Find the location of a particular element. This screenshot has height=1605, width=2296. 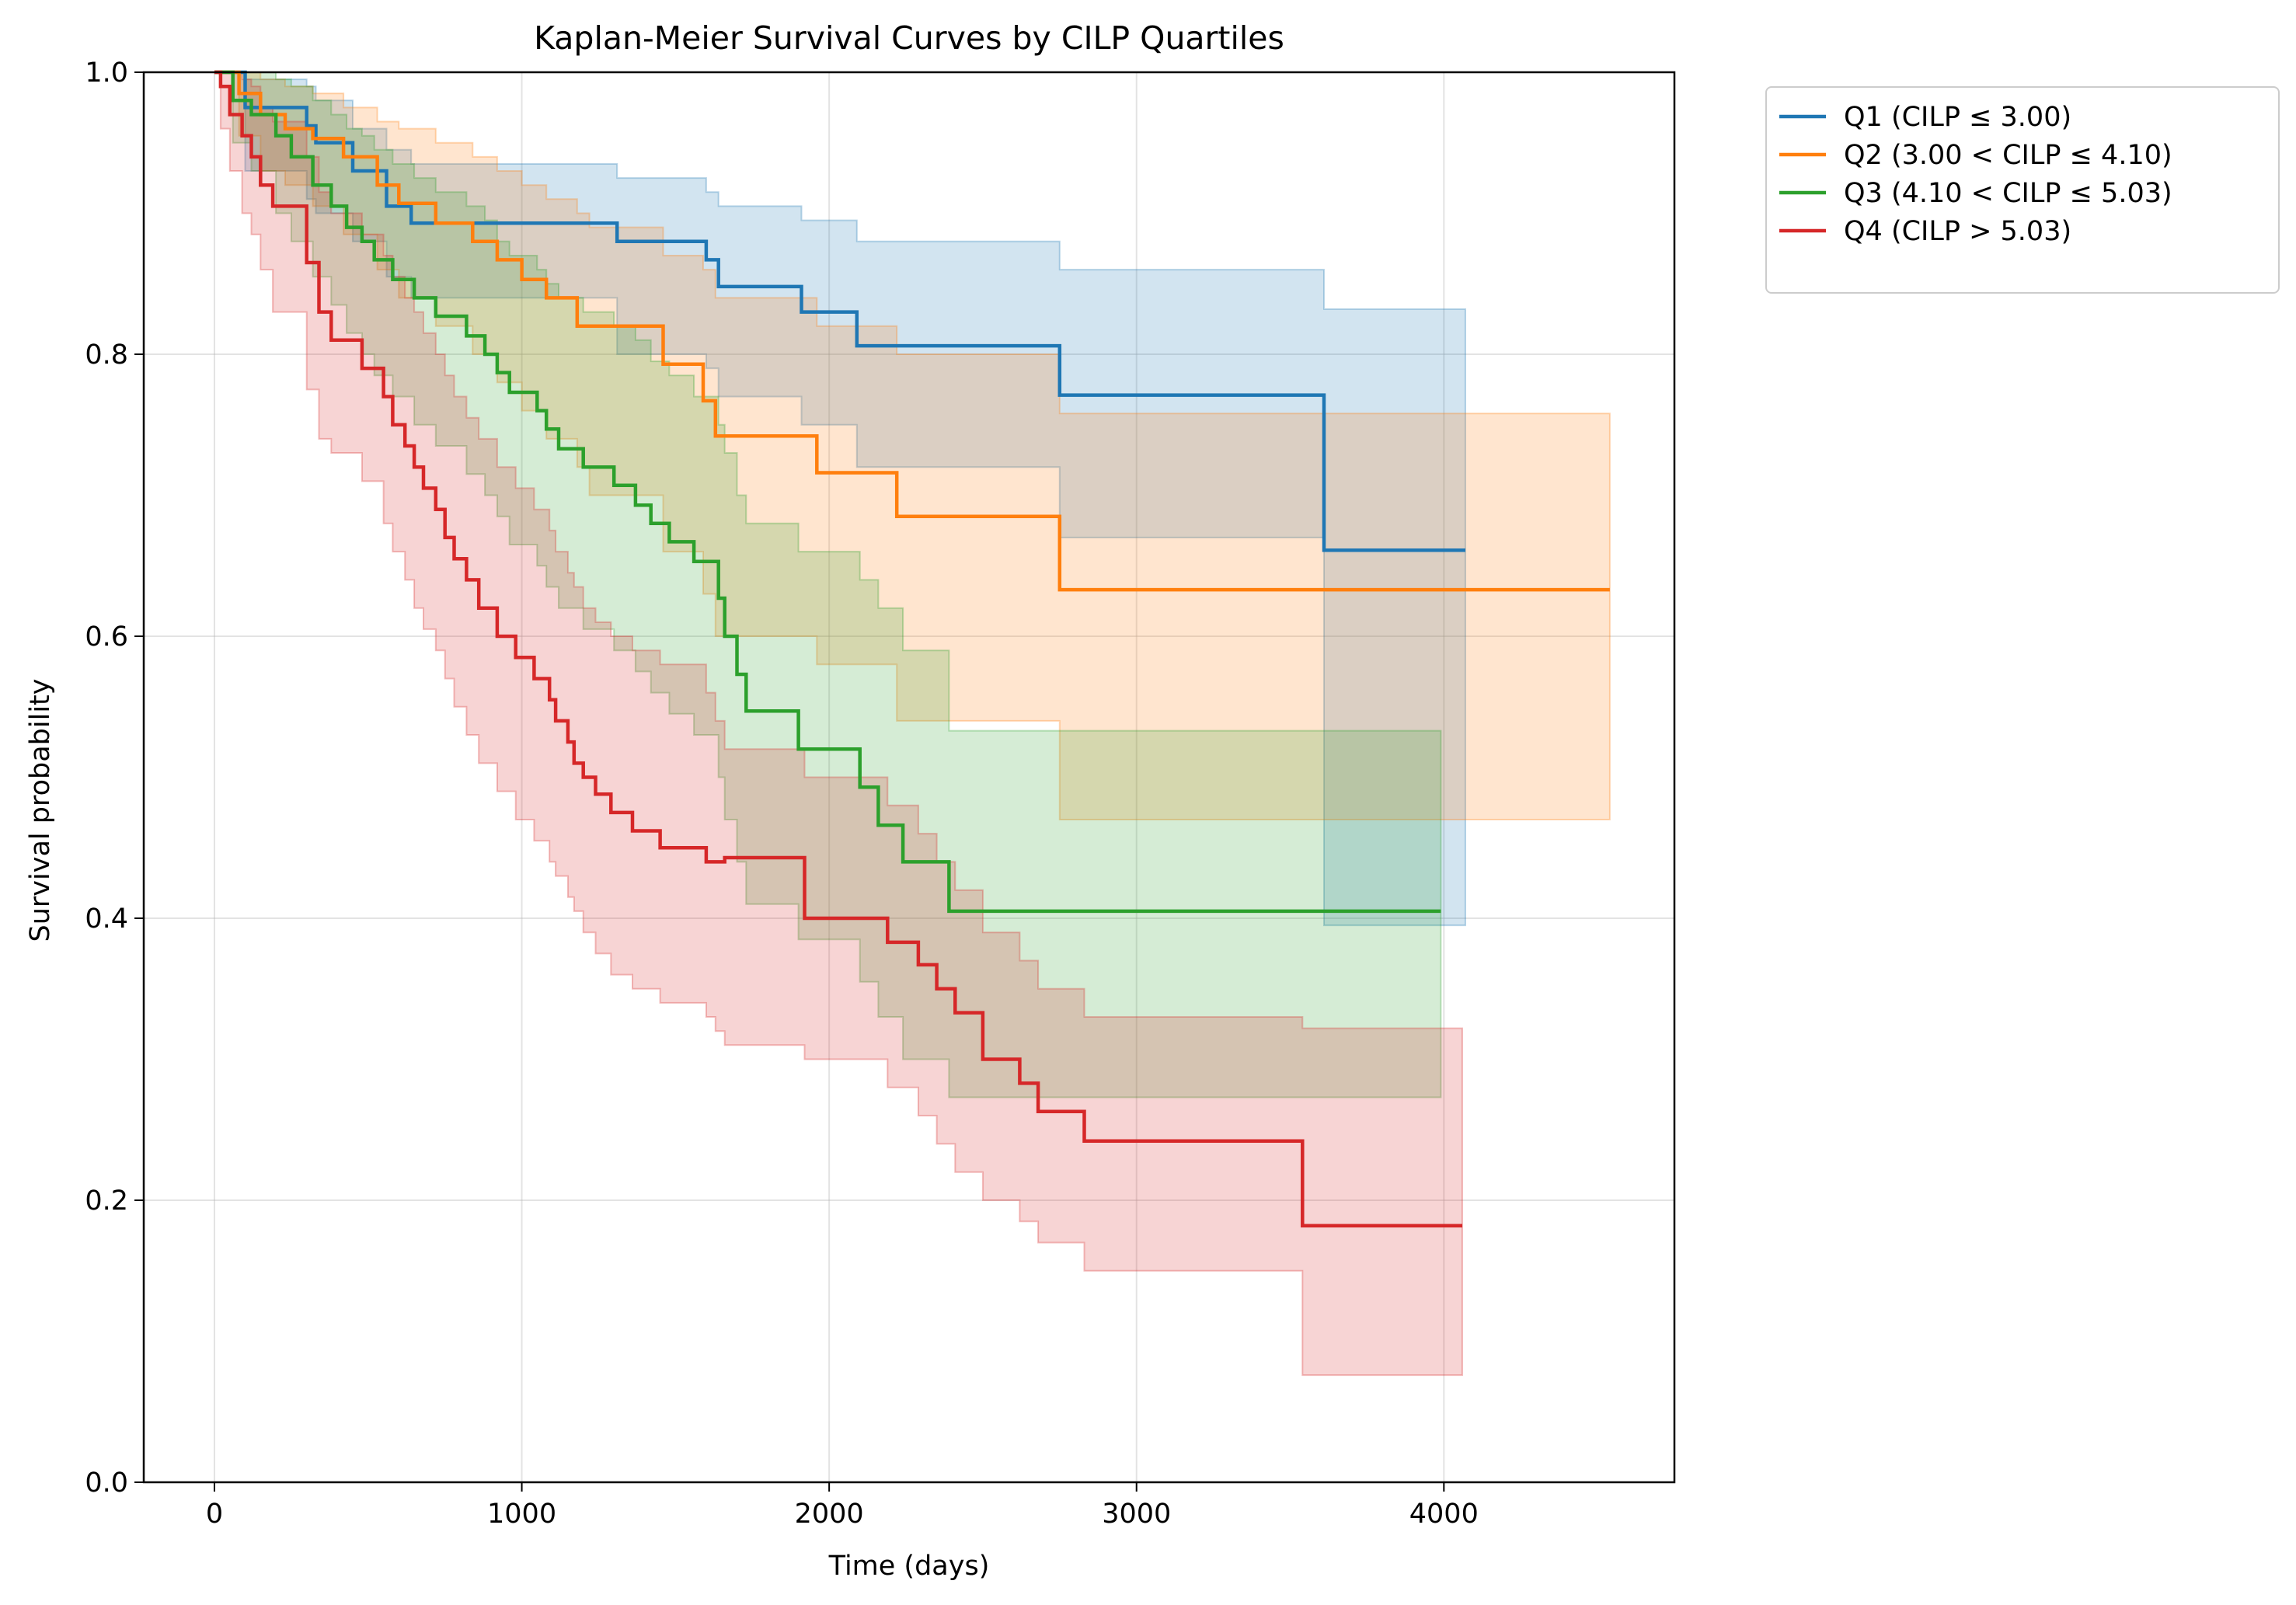

y-tick-label: 0.6 is located at coordinates (106, 637).